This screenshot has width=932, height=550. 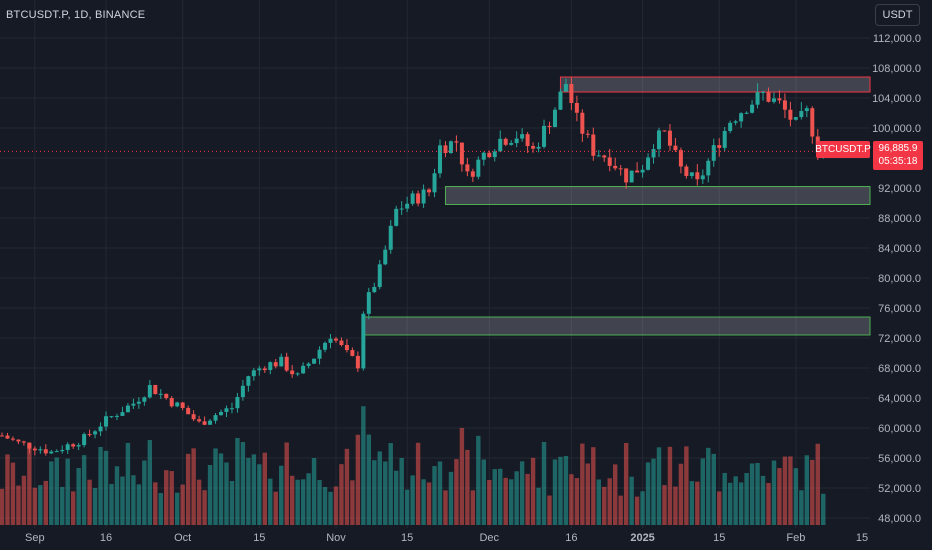 What do you see at coordinates (898, 148) in the screenshot?
I see `last-price-value: 96,885.9` at bounding box center [898, 148].